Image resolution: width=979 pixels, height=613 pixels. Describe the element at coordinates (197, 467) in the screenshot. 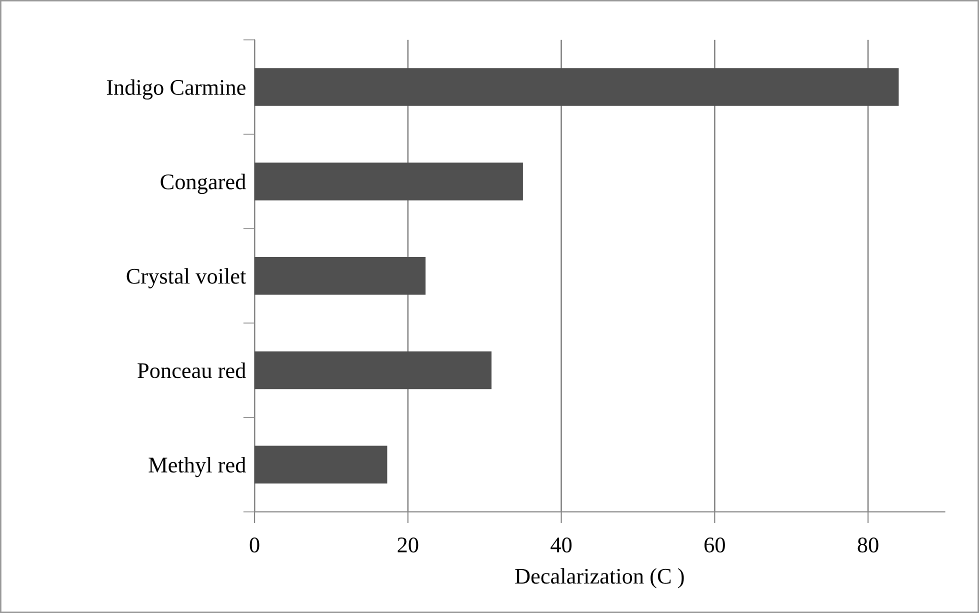

I see `y-tick-label: Methyl red` at that location.